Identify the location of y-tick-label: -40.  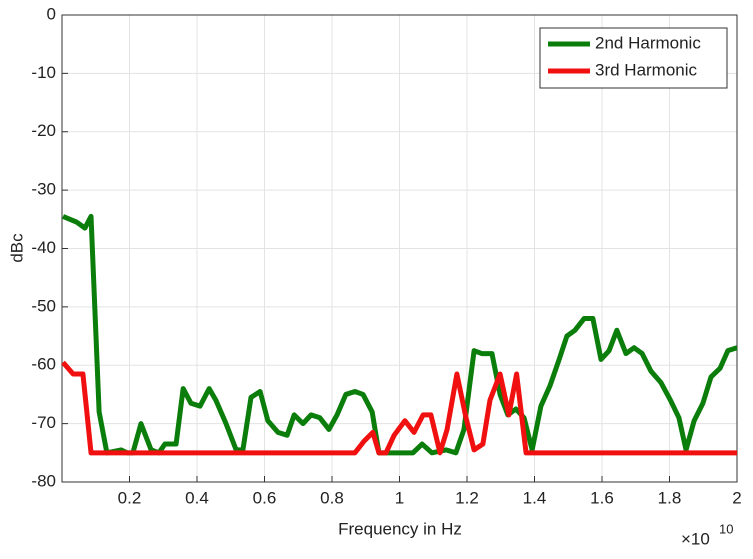
(43, 247).